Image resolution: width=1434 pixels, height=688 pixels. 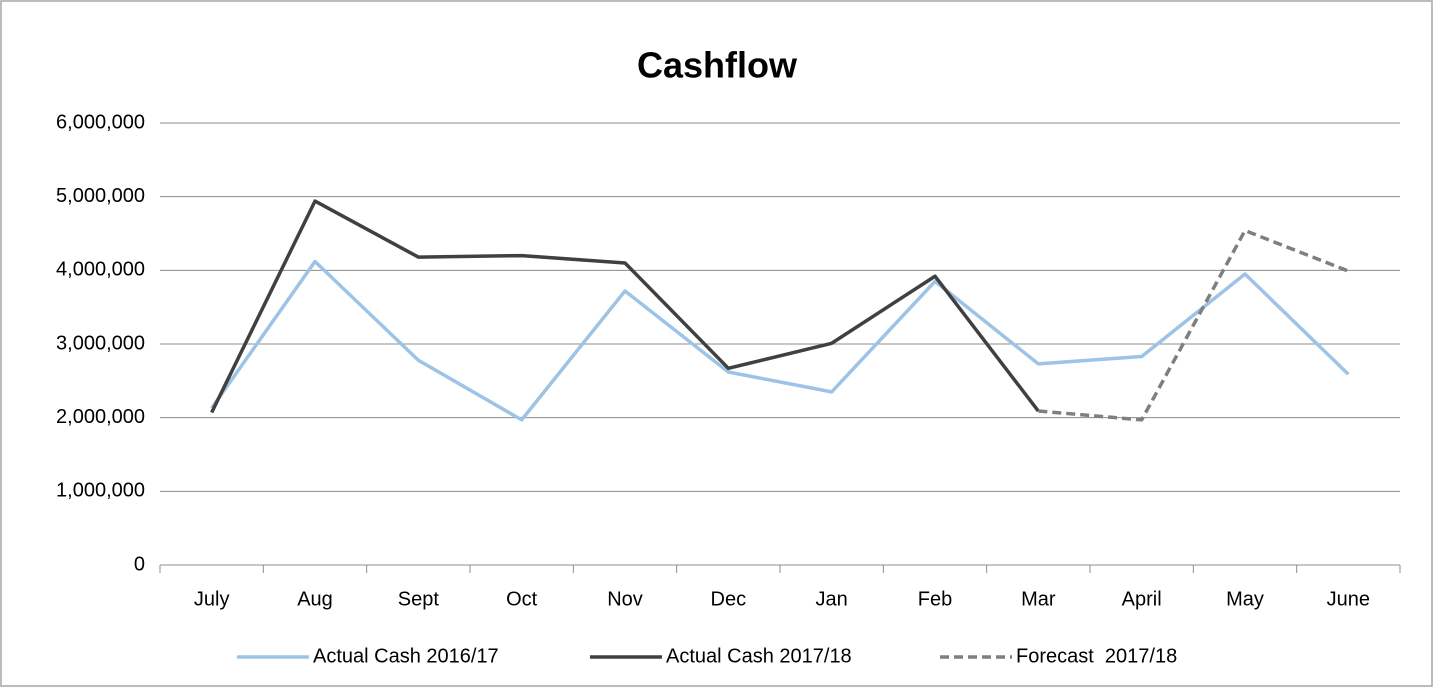 What do you see at coordinates (100, 122) in the screenshot?
I see `y-tick-label: 6,000,000` at bounding box center [100, 122].